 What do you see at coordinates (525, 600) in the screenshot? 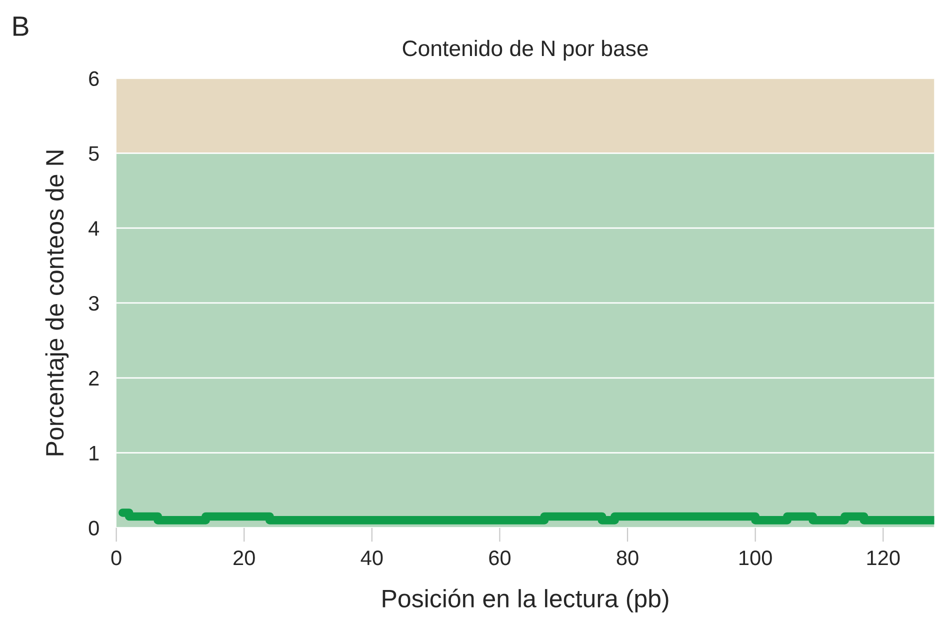
I see `x-axis-title: Posición en la lectura (pb)` at bounding box center [525, 600].